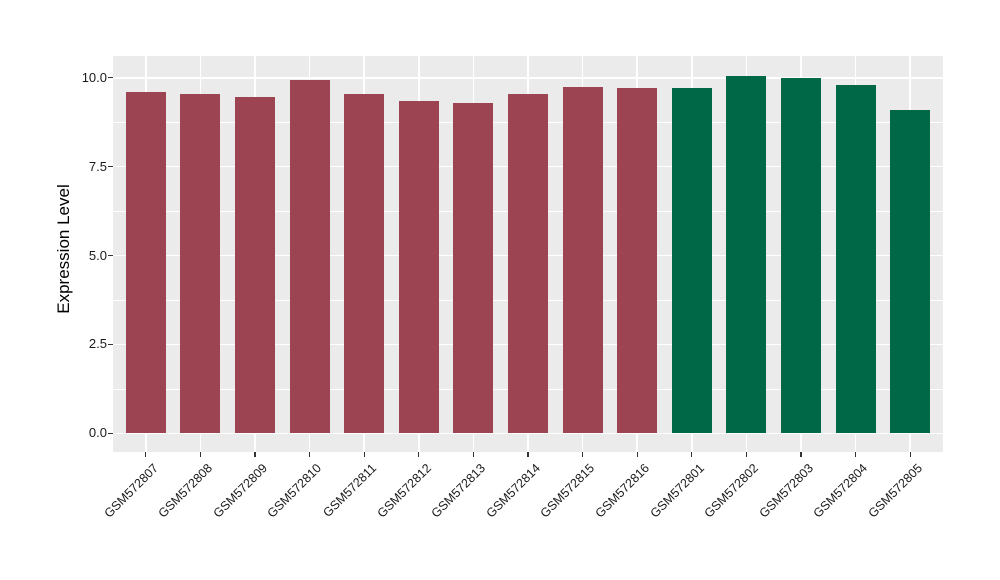 This screenshot has width=1000, height=580. I want to click on x-tick-label: GSM572803, so click(786, 491).